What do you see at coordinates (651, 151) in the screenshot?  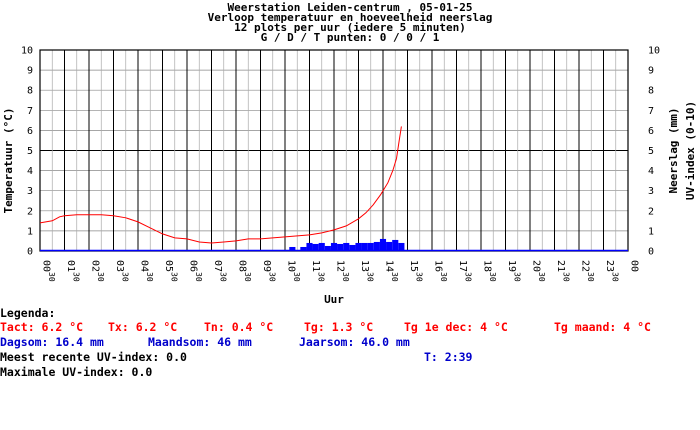 I see `y-tick-label-right: 5` at bounding box center [651, 151].